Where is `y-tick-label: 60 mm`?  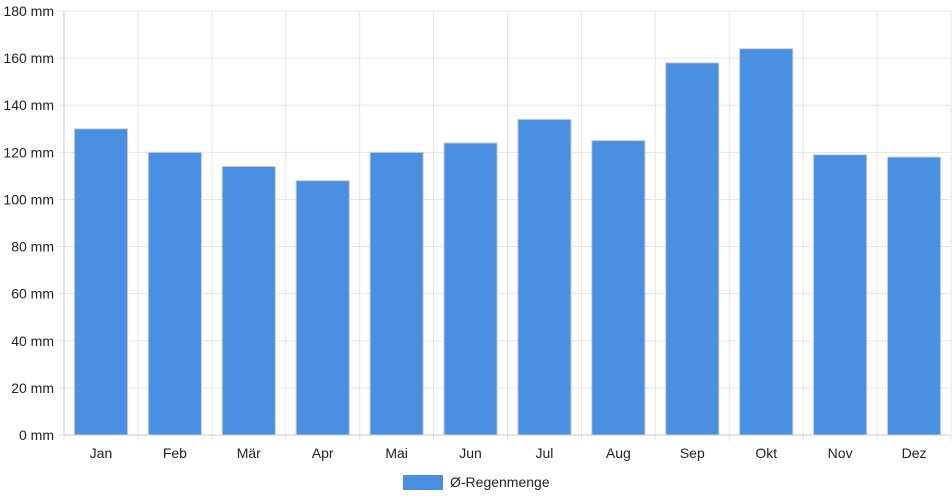
y-tick-label: 60 mm is located at coordinates (32, 294).